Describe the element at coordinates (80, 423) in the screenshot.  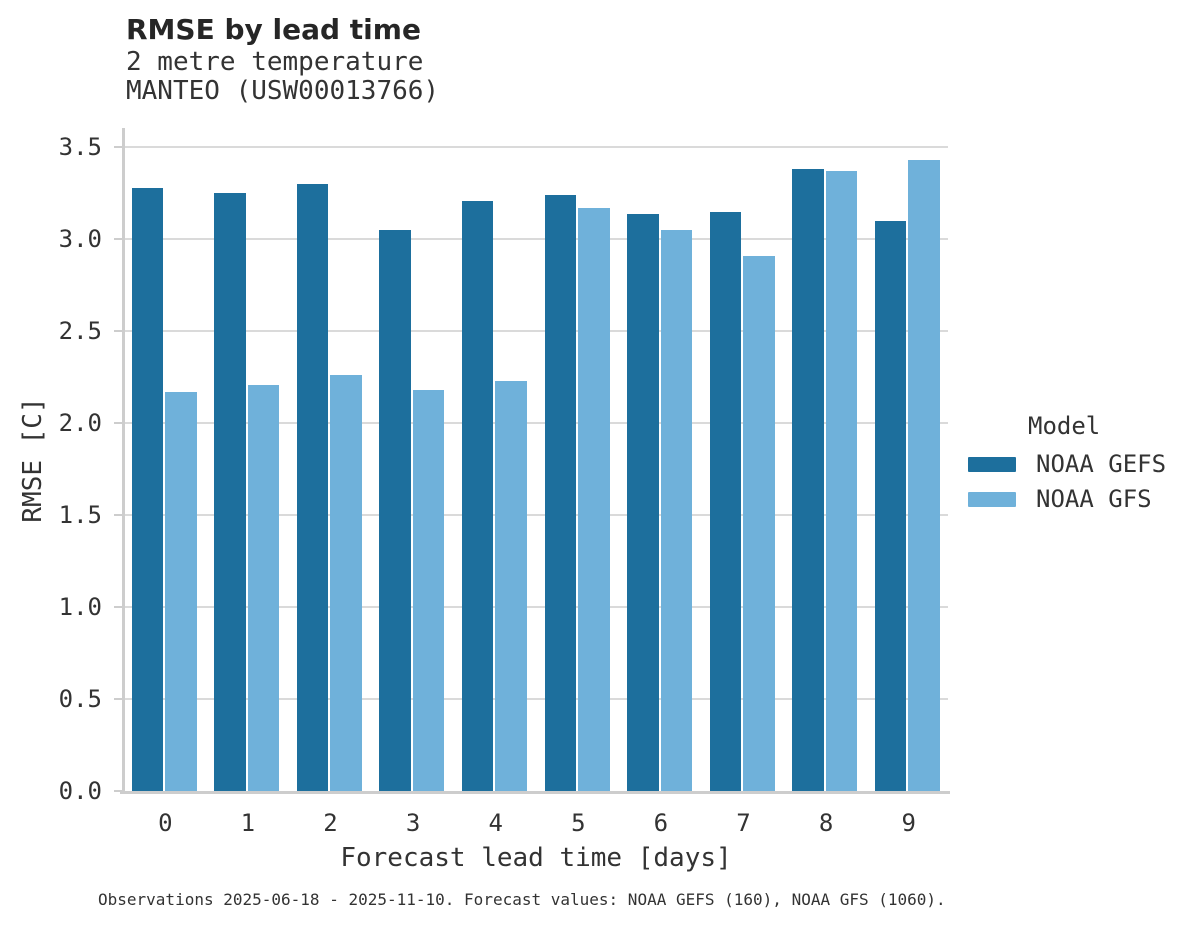
I see `y-tick-label-2.0: 2.0` at that location.